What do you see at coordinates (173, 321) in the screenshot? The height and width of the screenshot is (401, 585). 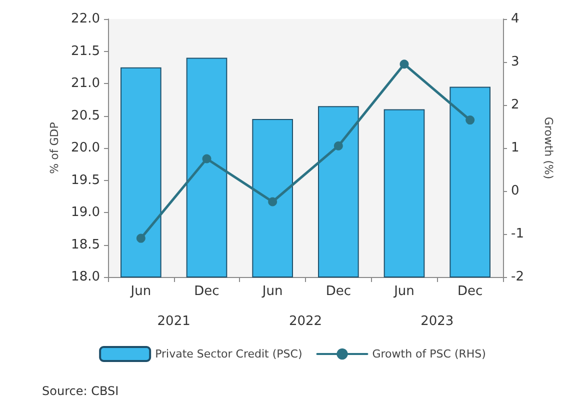 I see `text: 2021` at bounding box center [173, 321].